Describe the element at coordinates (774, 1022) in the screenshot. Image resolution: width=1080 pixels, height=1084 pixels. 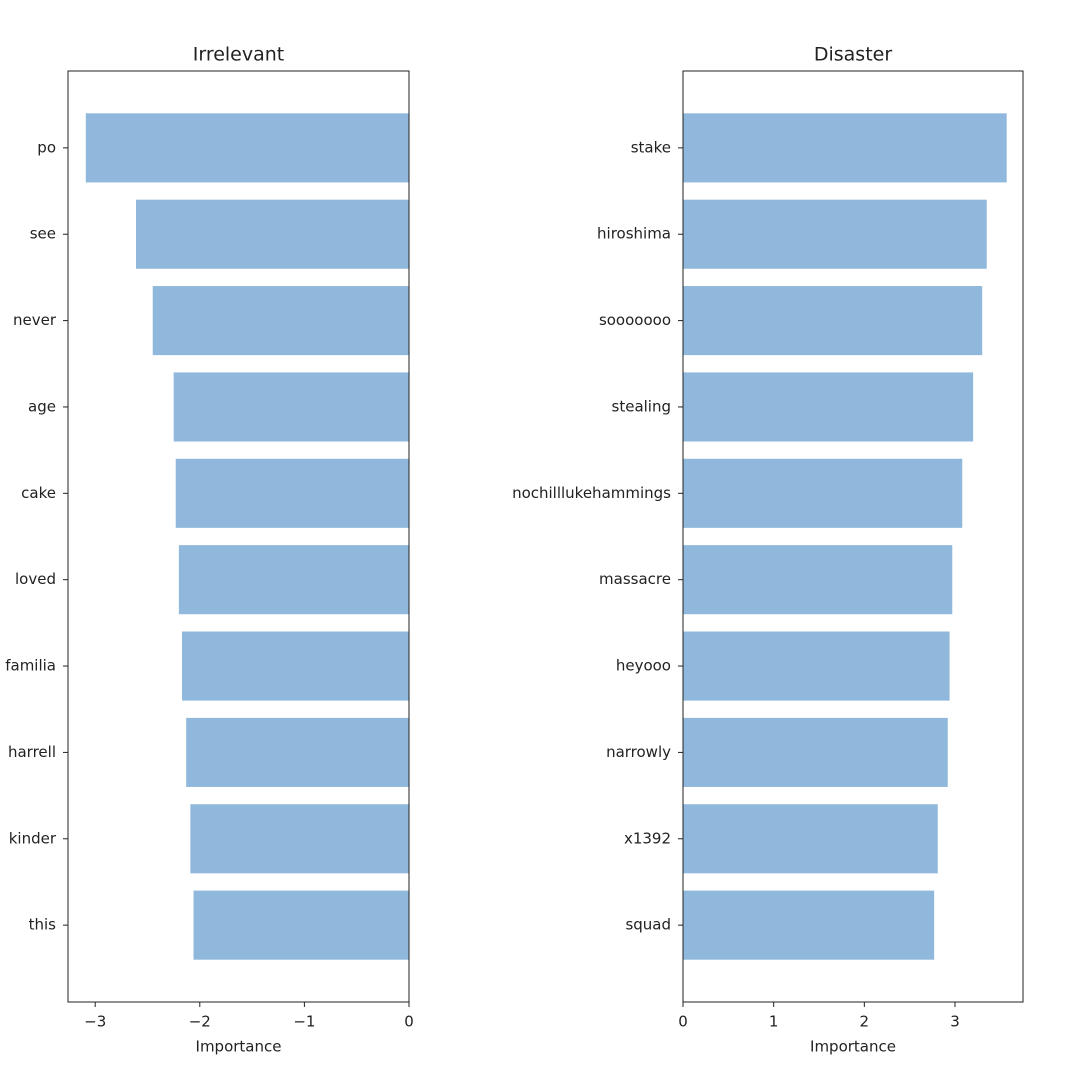
I see `x-tick-label: 1` at that location.